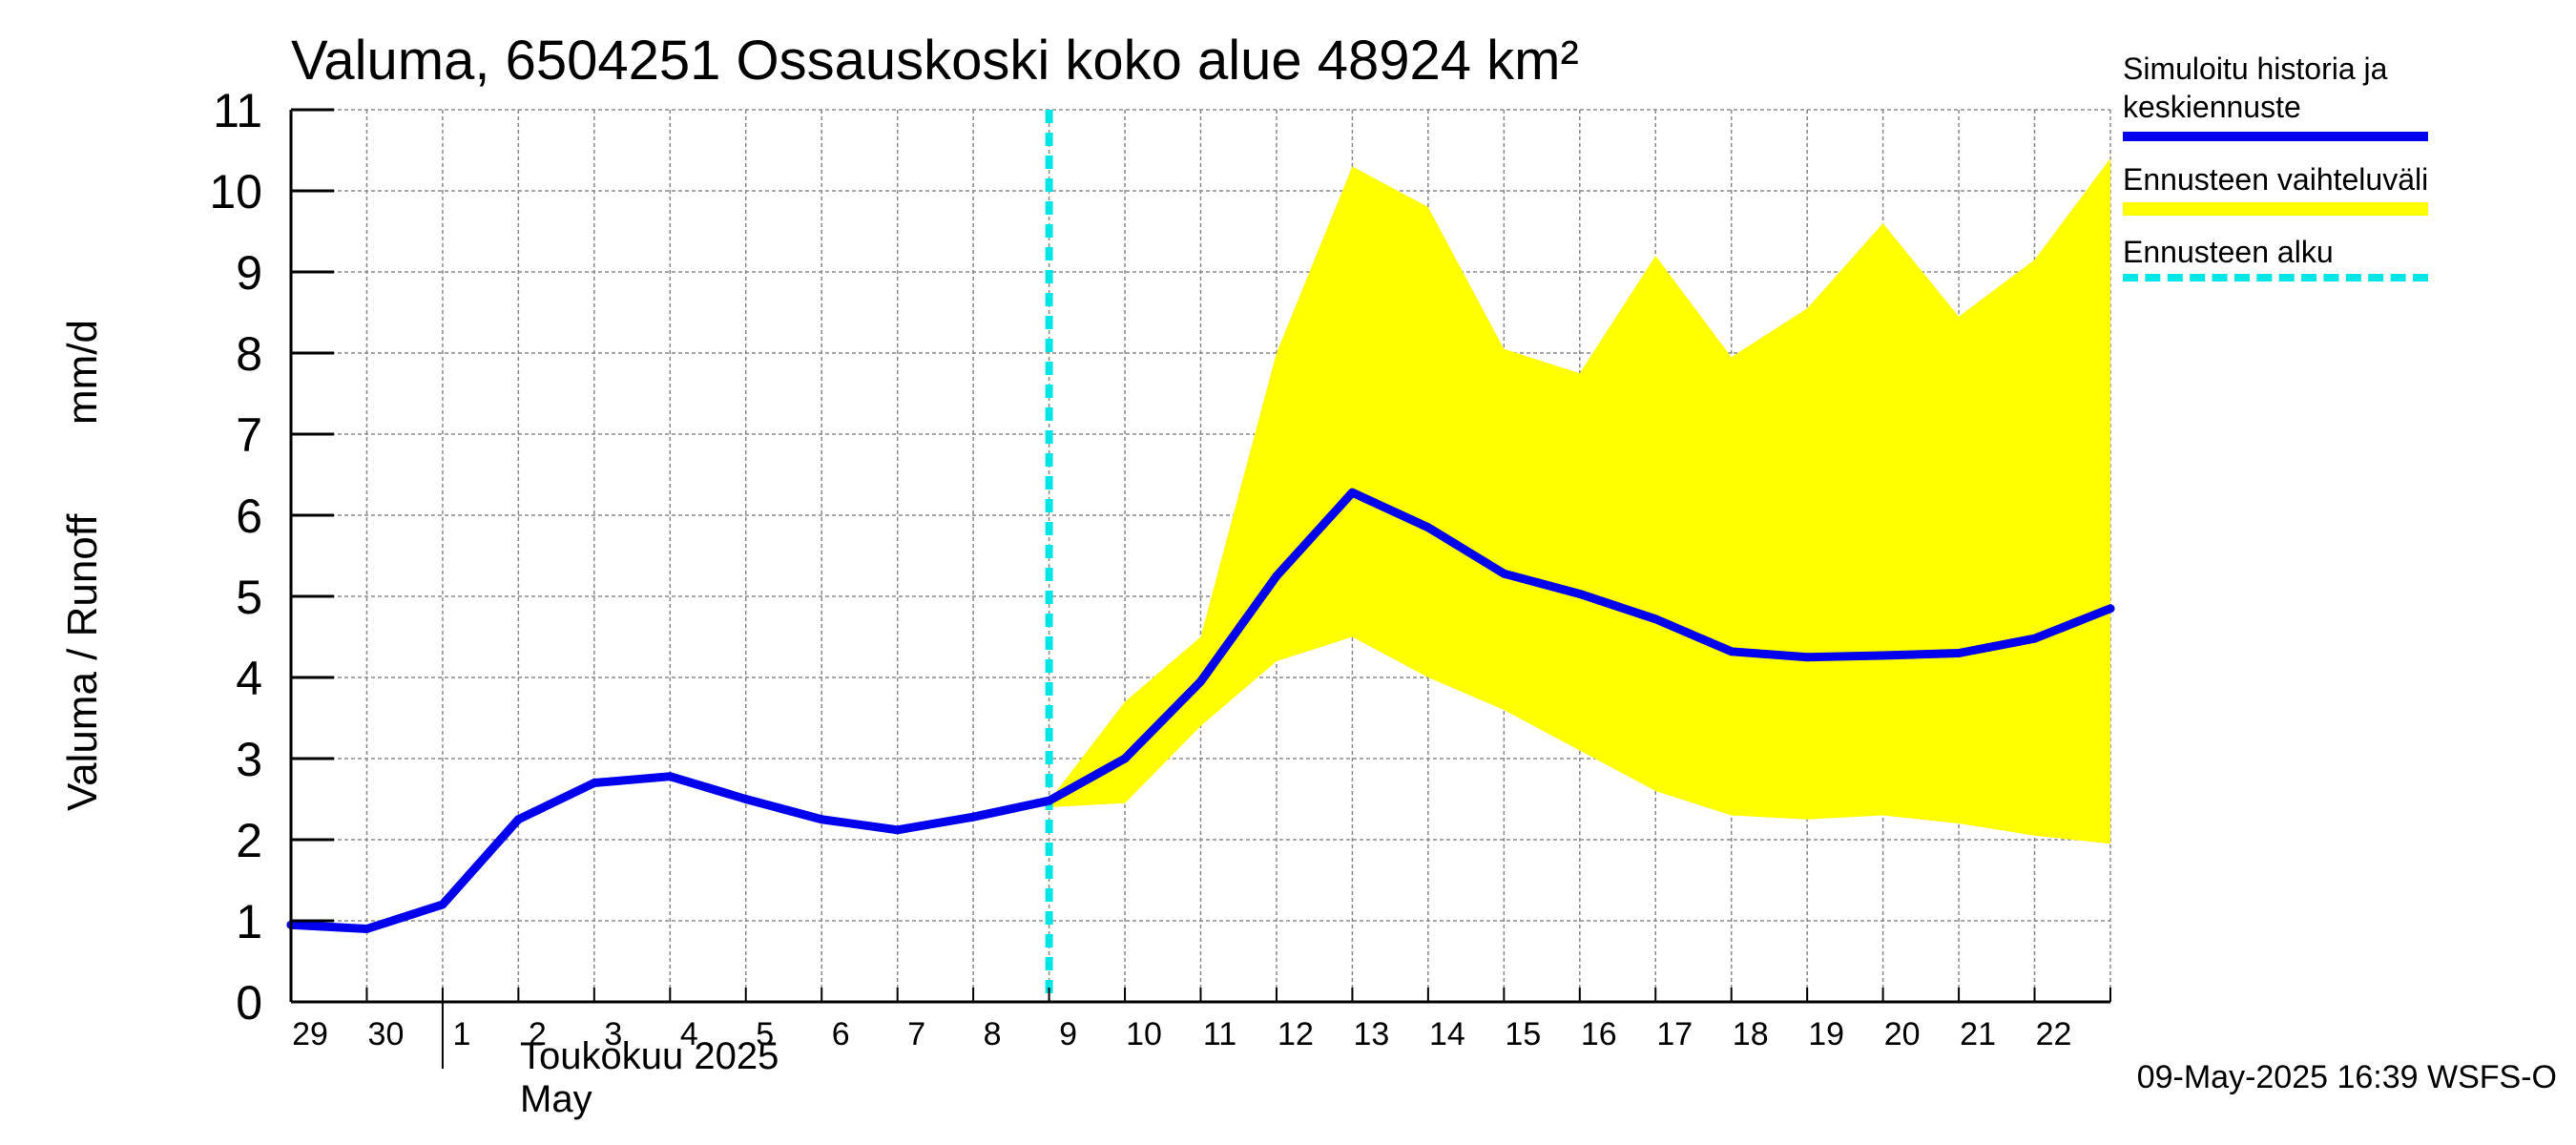 The image size is (2576, 1145). I want to click on x-tick-label: 6, so click(841, 1034).